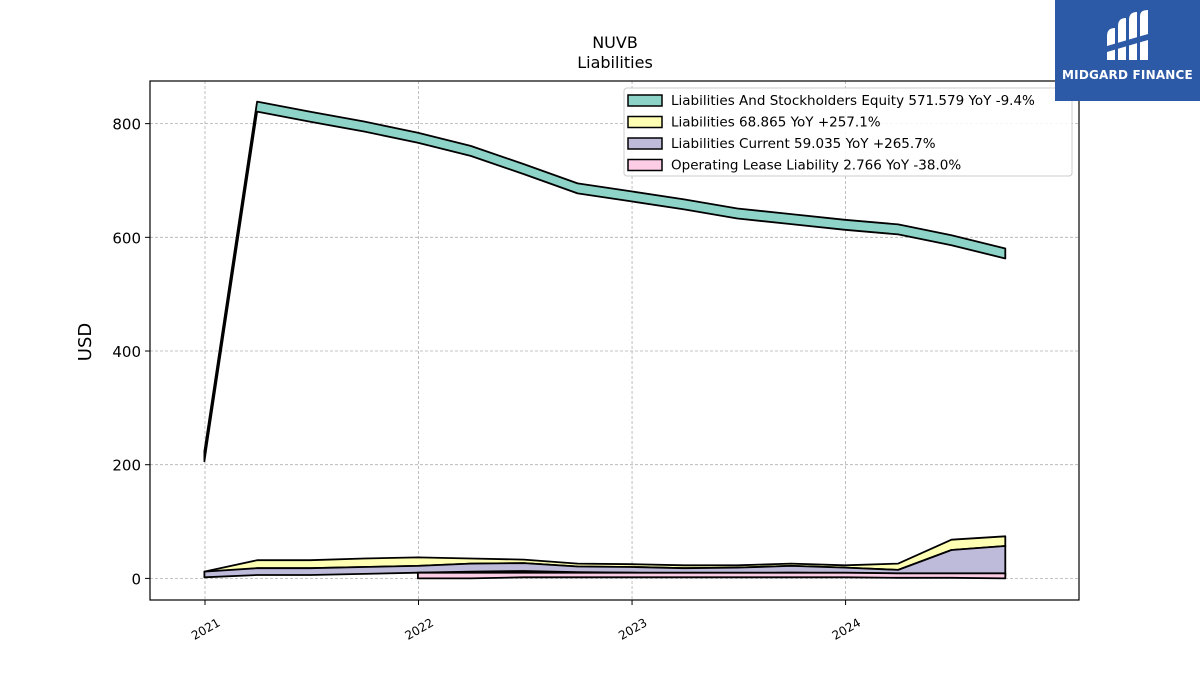 The height and width of the screenshot is (675, 1200). I want to click on y-ticks: 0 200 400 600 800, so click(131, 352).